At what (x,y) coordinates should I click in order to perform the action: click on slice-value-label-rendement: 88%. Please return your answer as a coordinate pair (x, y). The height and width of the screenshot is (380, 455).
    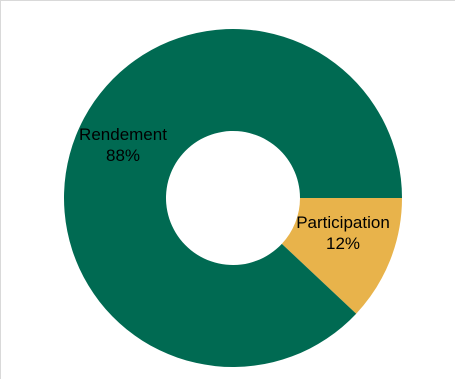
    Looking at the image, I should click on (123, 155).